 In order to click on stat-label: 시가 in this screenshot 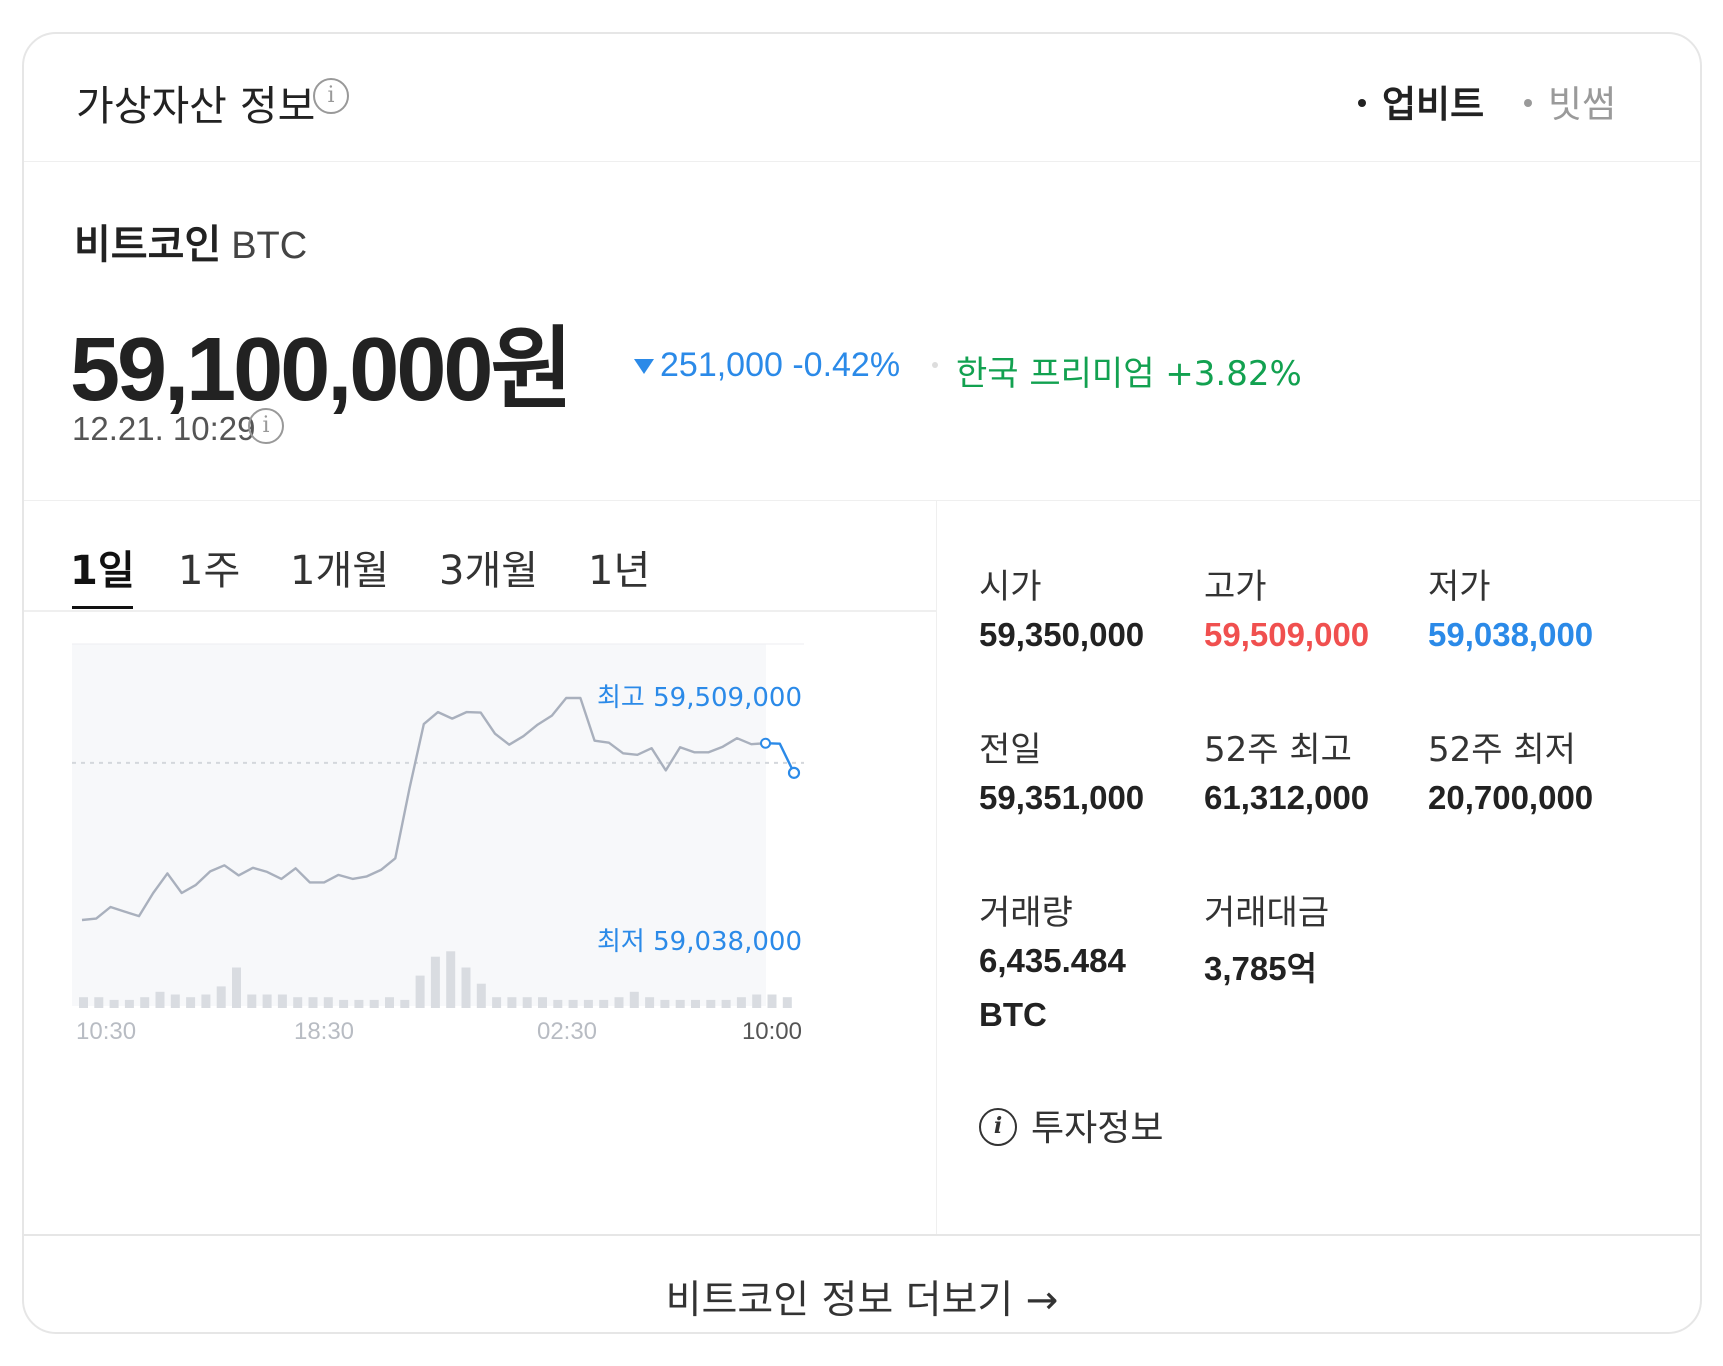, I will do `click(1010, 587)`.